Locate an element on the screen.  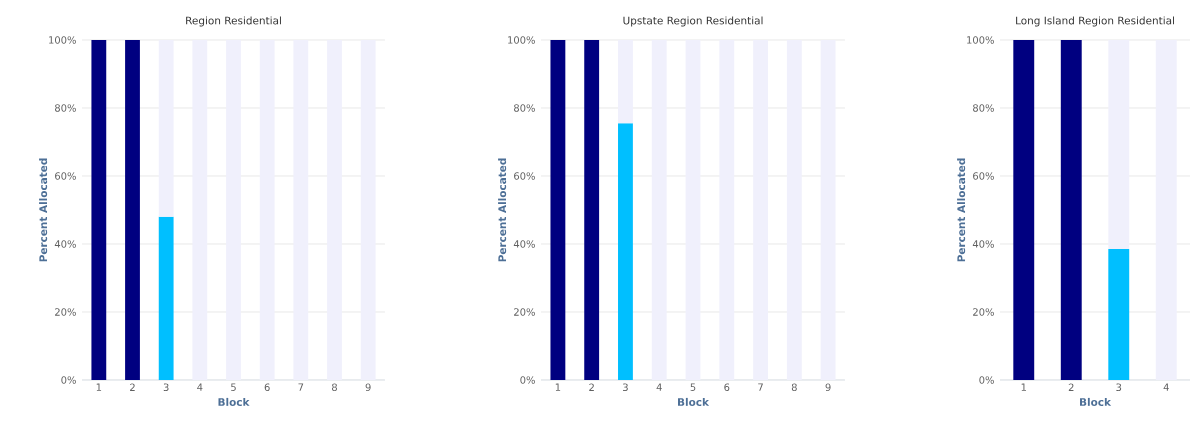
chart-title: Upstate Region Residential is located at coordinates (693, 21).